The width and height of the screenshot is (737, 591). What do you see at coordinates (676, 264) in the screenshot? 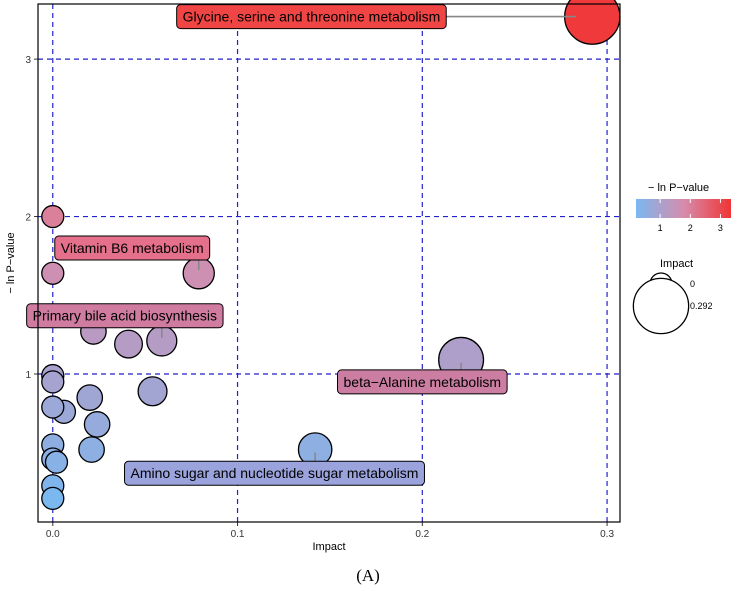
I see `legend-size-title: Impact` at bounding box center [676, 264].